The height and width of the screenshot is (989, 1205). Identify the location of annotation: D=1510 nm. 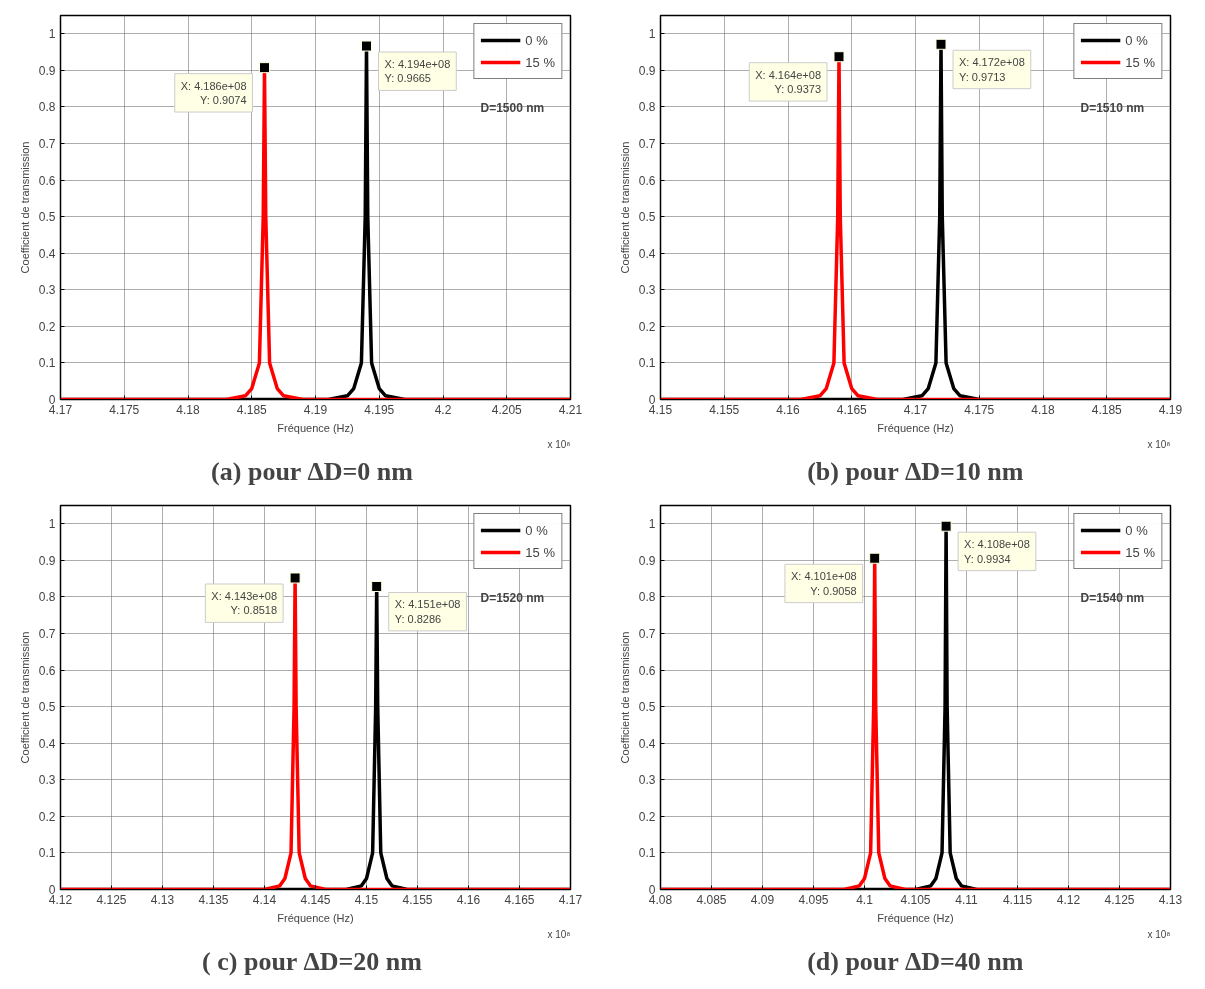
(1112, 107).